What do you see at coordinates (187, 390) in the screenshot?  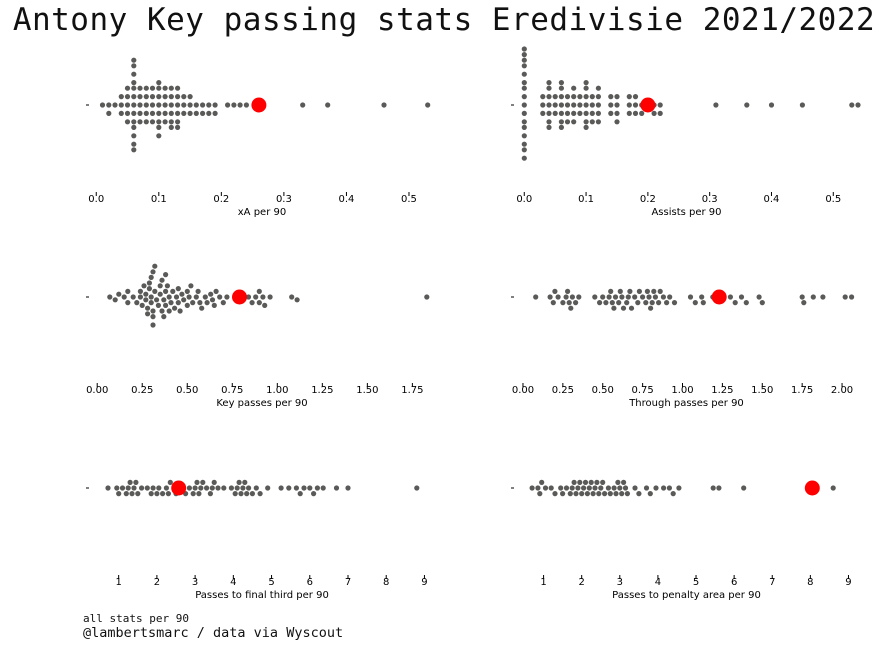 I see `x-tick-label: 0.50` at bounding box center [187, 390].